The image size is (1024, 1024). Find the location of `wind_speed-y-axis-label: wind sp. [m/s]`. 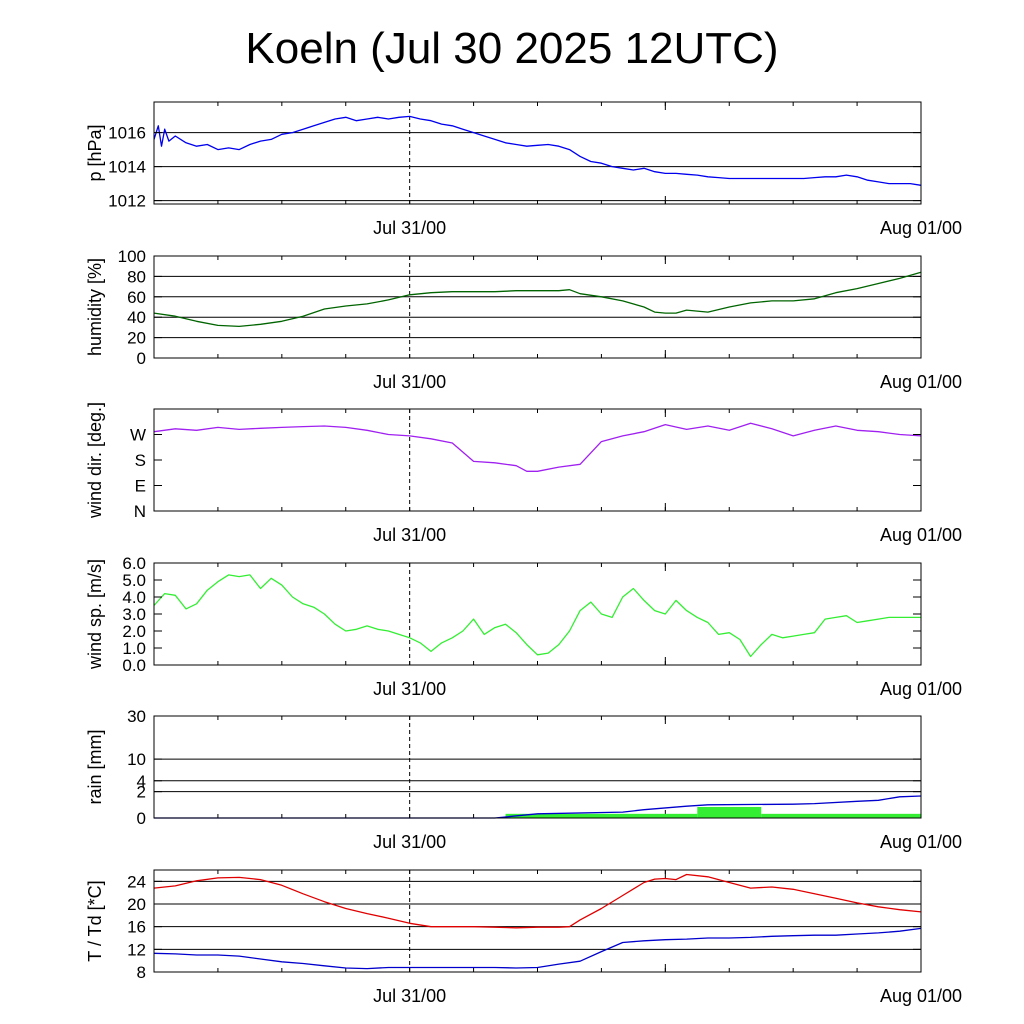

wind_speed-y-axis-label: wind sp. [m/s] is located at coordinates (95, 614).